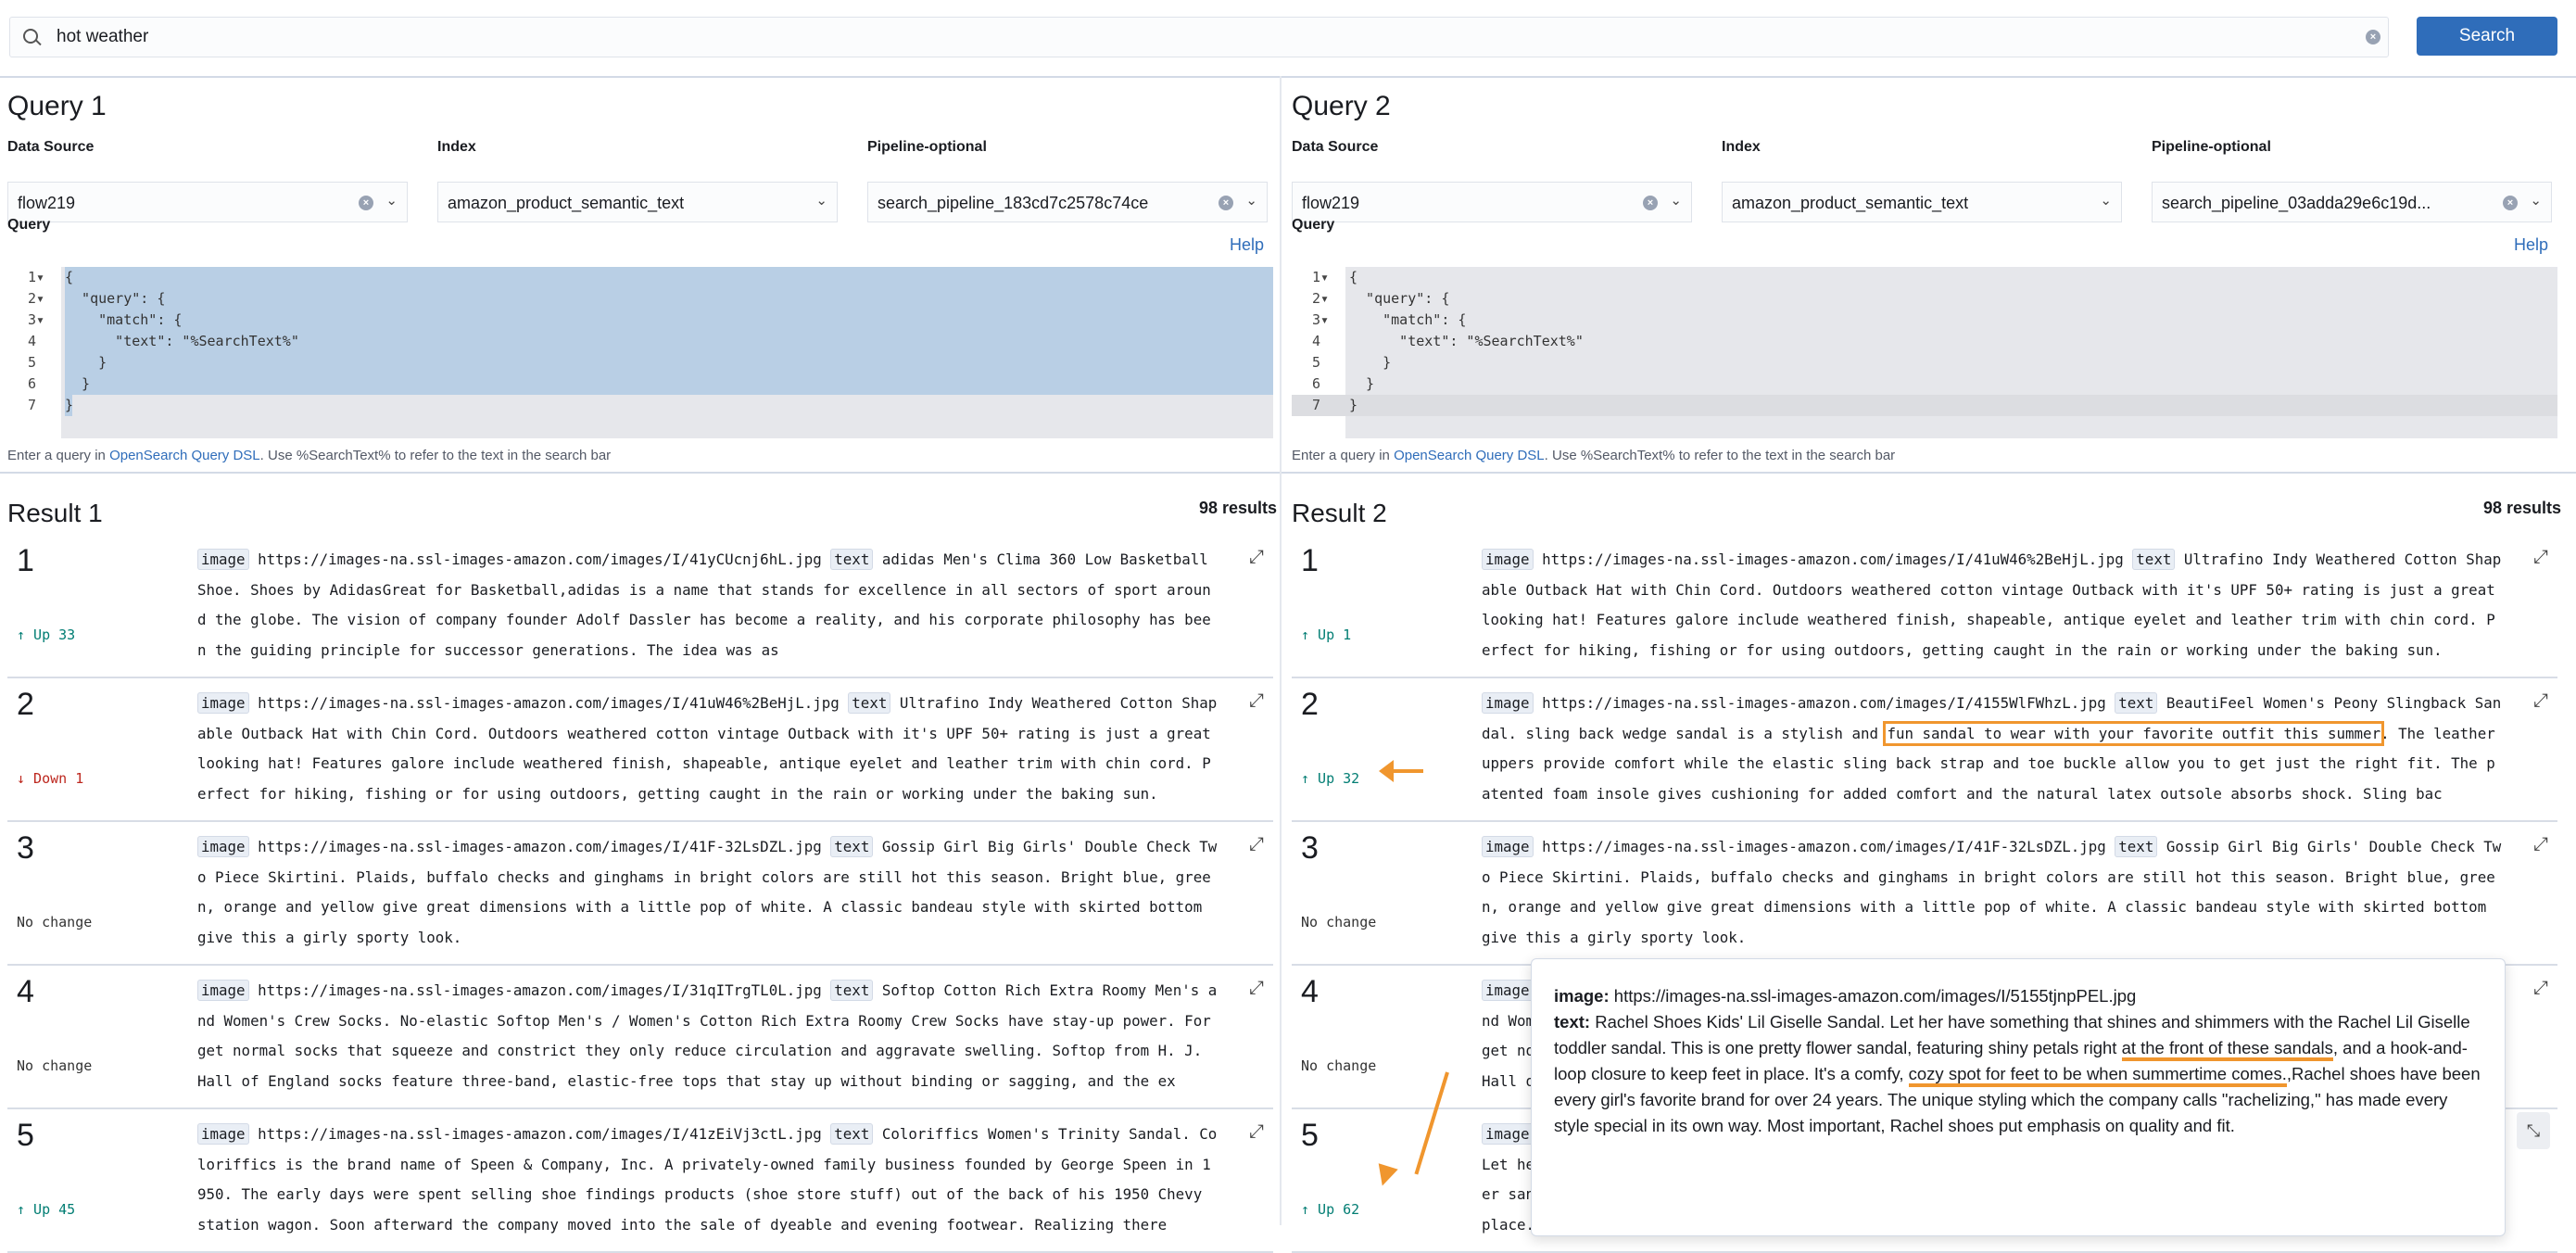  I want to click on result-title: Result 2, so click(1340, 513).